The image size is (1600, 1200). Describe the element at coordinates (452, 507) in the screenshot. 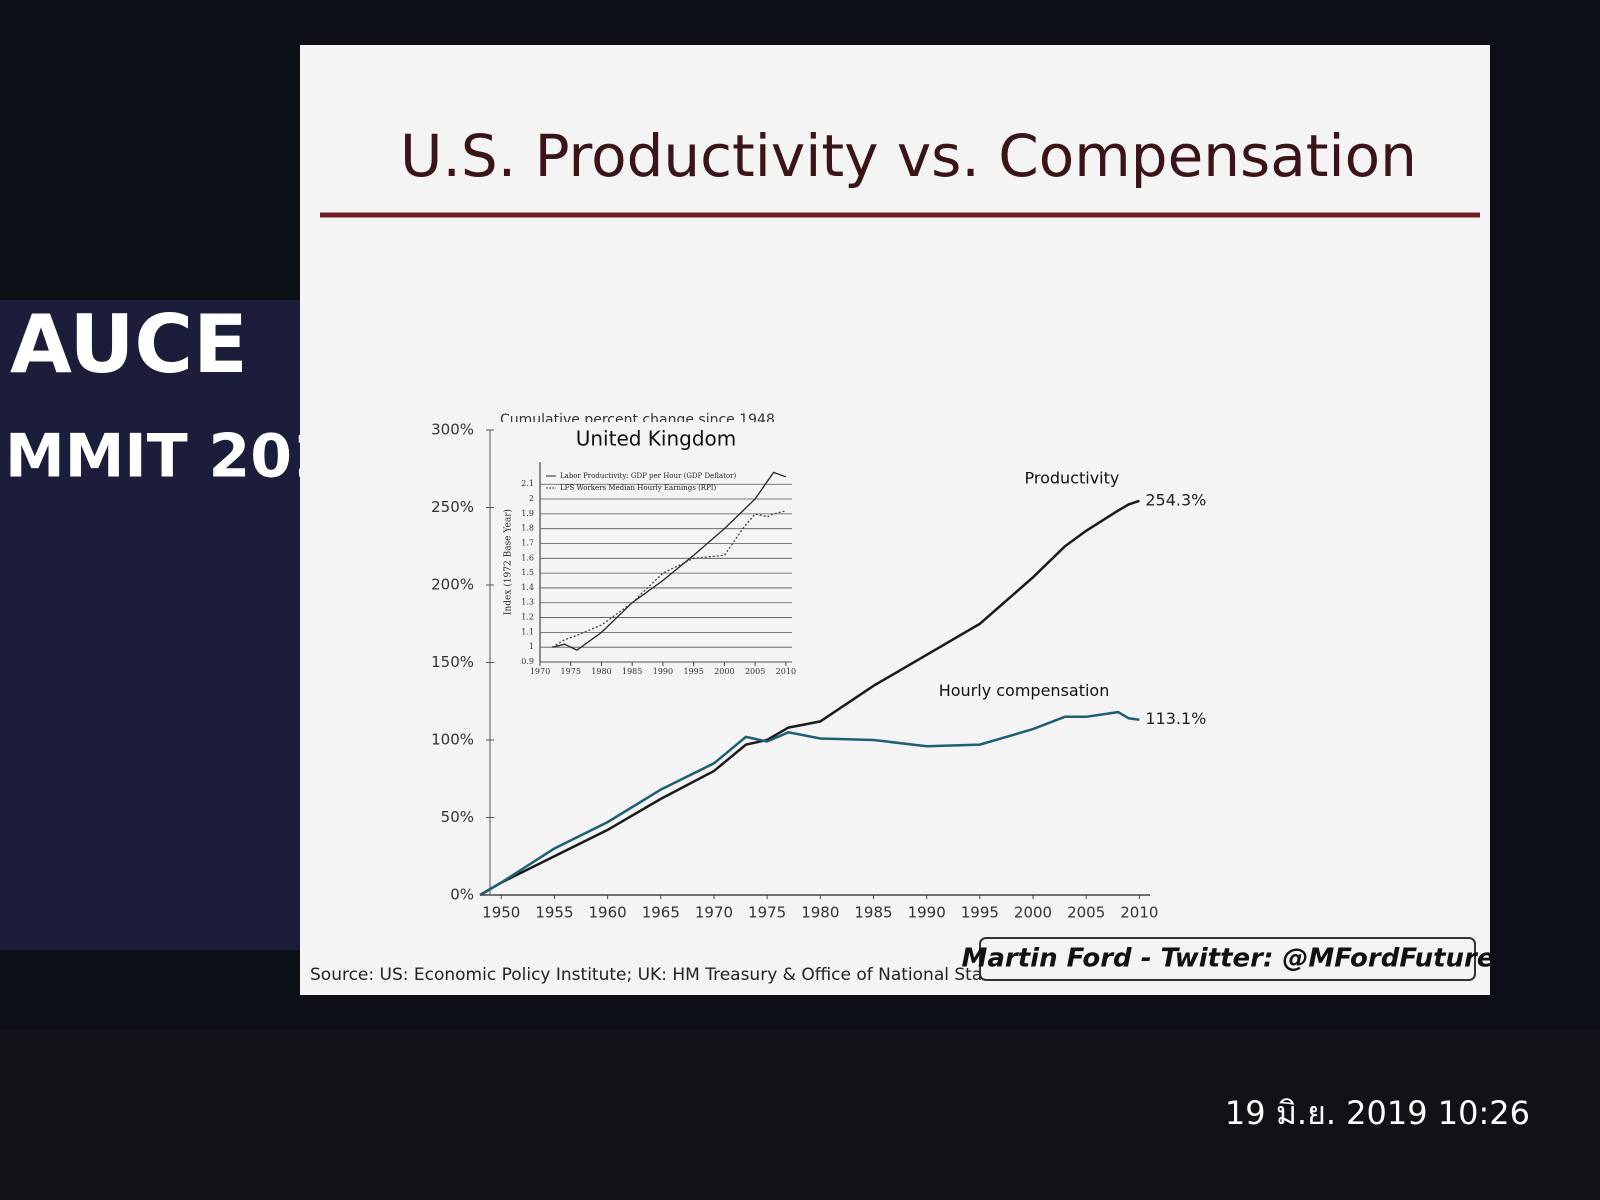

I see `y-tick-label: 250%` at that location.